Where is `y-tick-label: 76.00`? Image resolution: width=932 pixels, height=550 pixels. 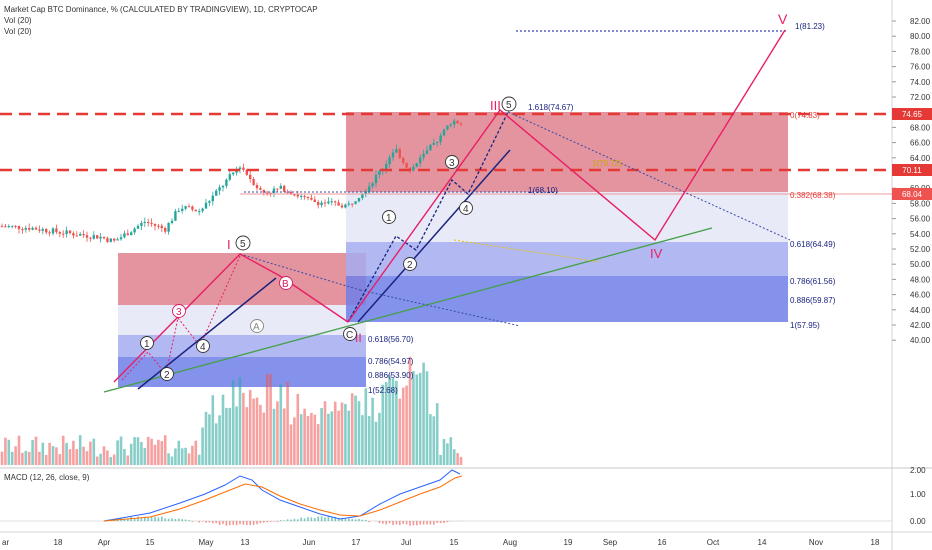
y-tick-label: 76.00 is located at coordinates (920, 67).